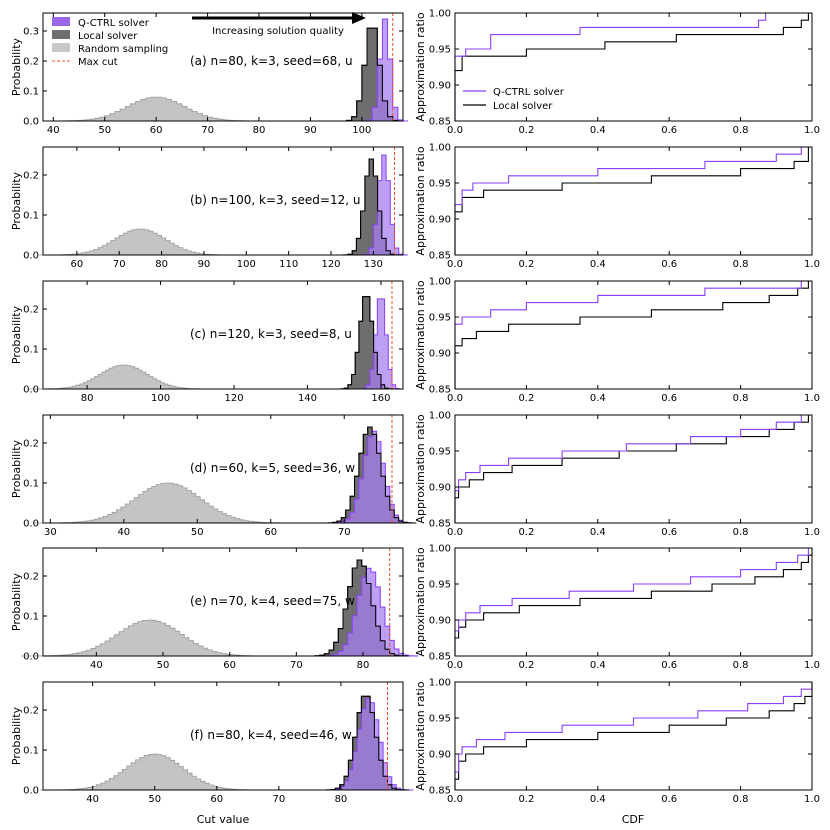 The width and height of the screenshot is (830, 830). What do you see at coordinates (529, 92) in the screenshot?
I see `legend-label: Q-CTRL solver` at bounding box center [529, 92].